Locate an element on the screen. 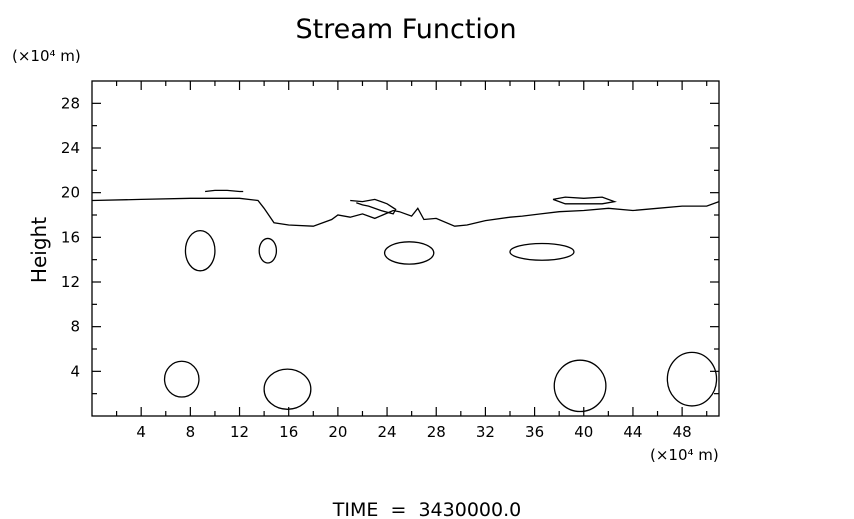  y-axis-label: Height is located at coordinates (39, 250).